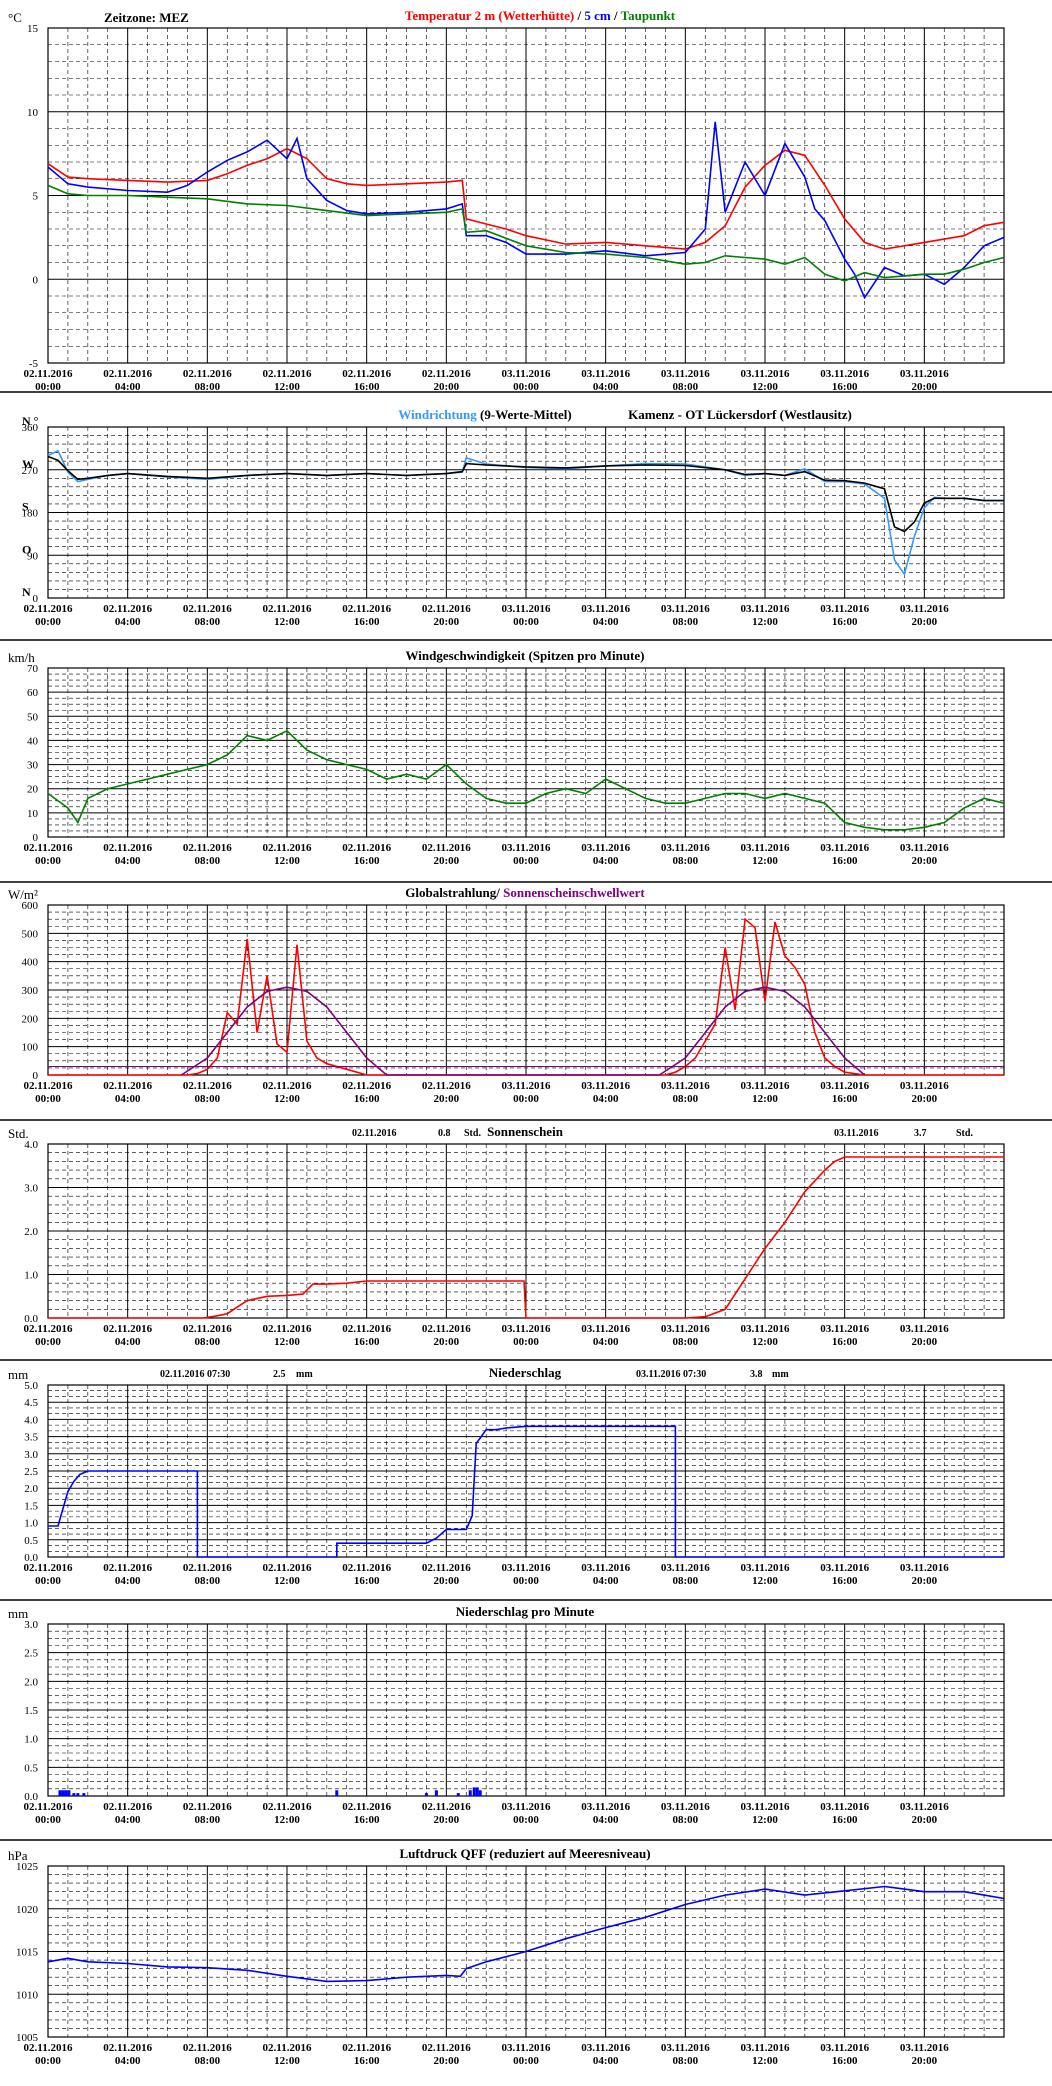  Describe the element at coordinates (31, 1711) in the screenshot. I see `y-tick-label: 1.5` at that location.